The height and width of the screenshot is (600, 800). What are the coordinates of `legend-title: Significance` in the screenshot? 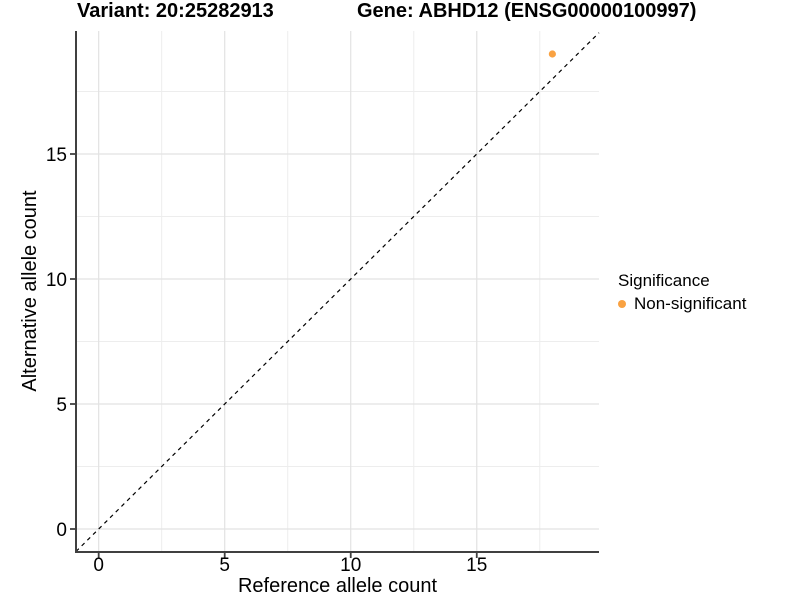 It's located at (664, 280).